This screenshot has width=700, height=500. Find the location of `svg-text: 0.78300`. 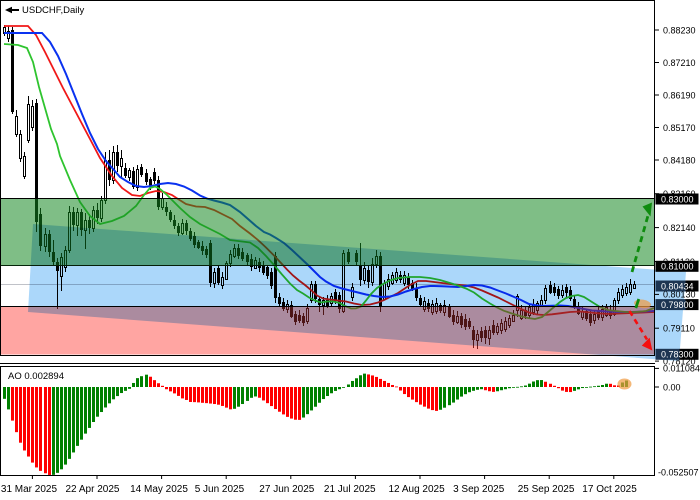

svg-text: 0.78300 is located at coordinates (677, 355).